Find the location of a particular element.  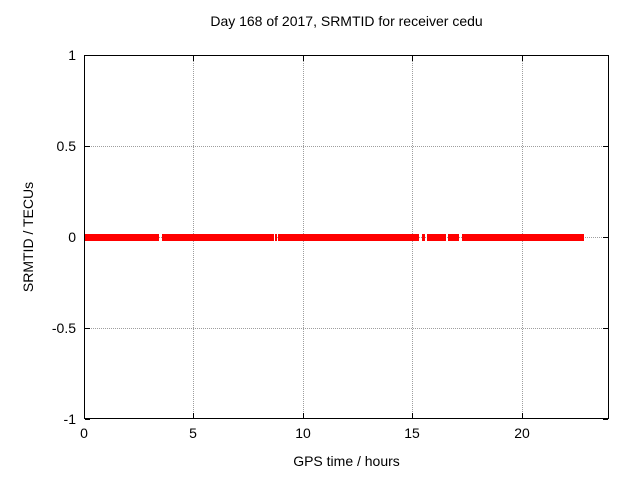

x-tick-label: 5 is located at coordinates (193, 433).